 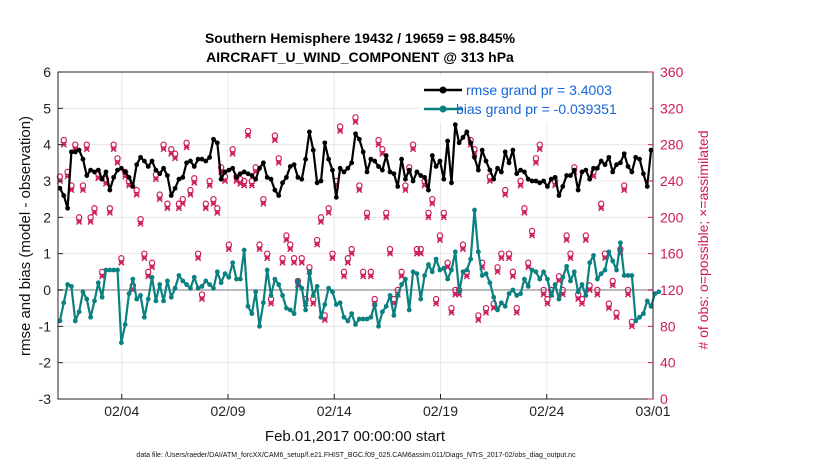 I want to click on y-right-tick-label: 320, so click(x=672, y=108).